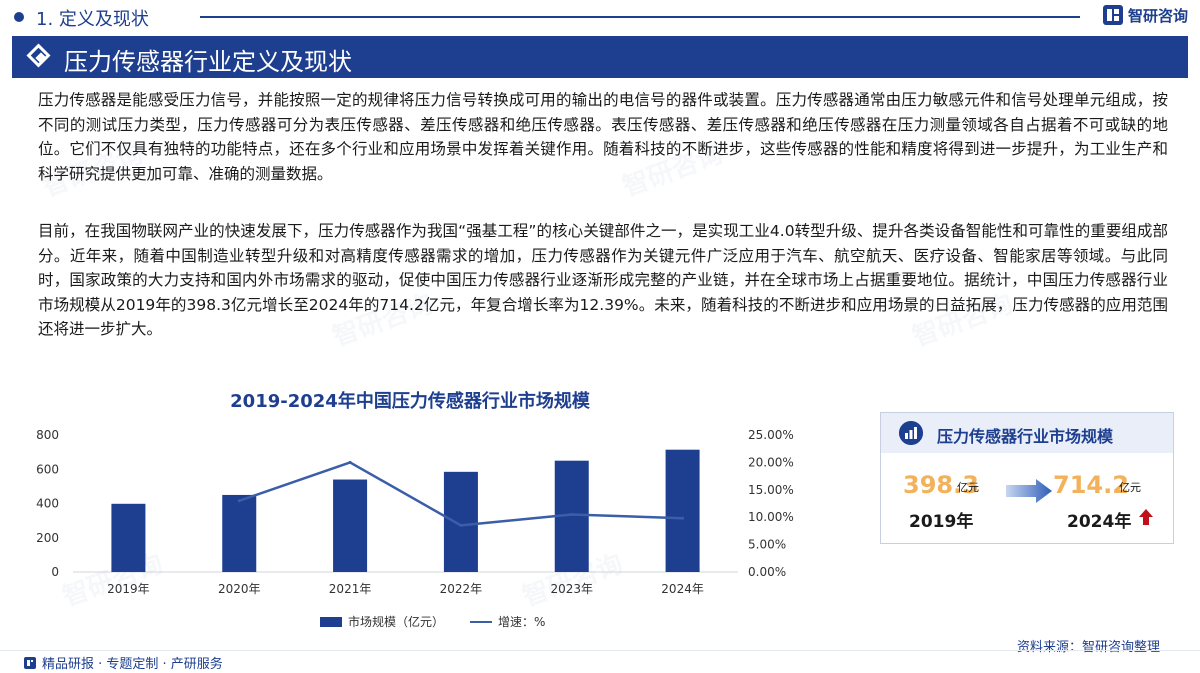 The height and width of the screenshot is (673, 1200). What do you see at coordinates (771, 462) in the screenshot?
I see `y-right-tick-label: 20.00%` at bounding box center [771, 462].